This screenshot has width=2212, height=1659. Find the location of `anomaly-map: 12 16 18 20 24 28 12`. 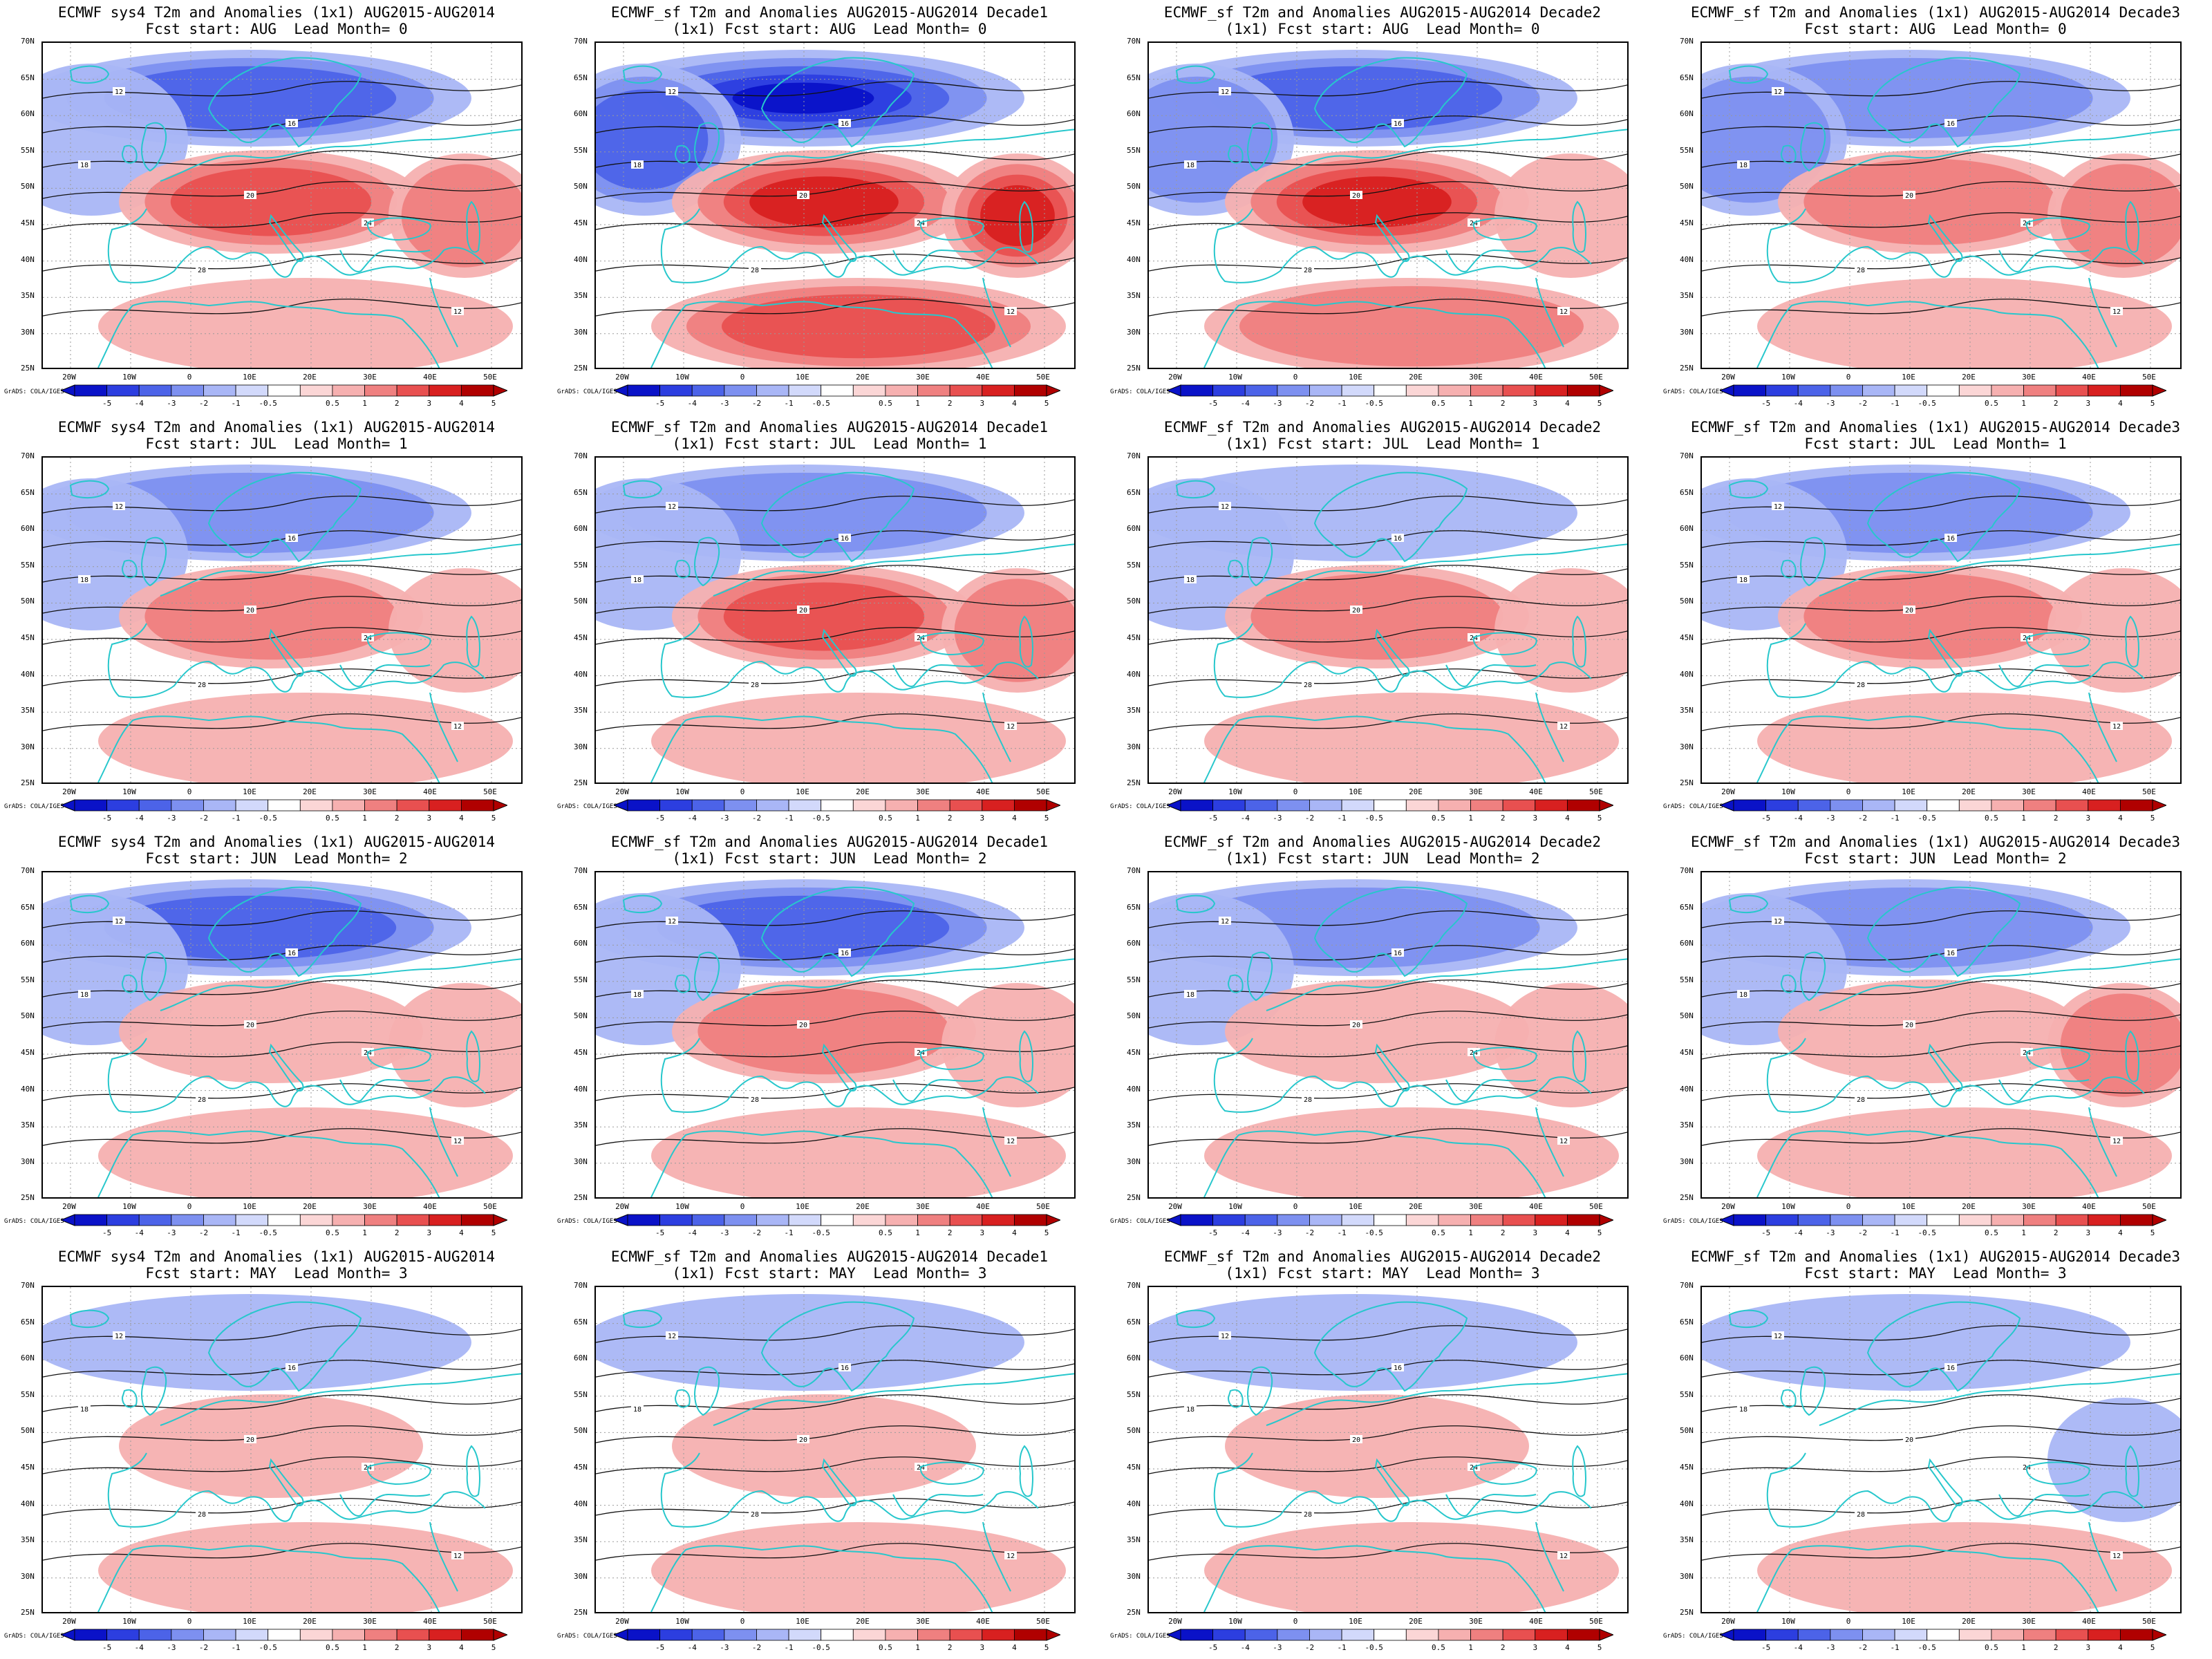

anomaly-map: 12 16 18 20 24 28 12 is located at coordinates (282, 620).